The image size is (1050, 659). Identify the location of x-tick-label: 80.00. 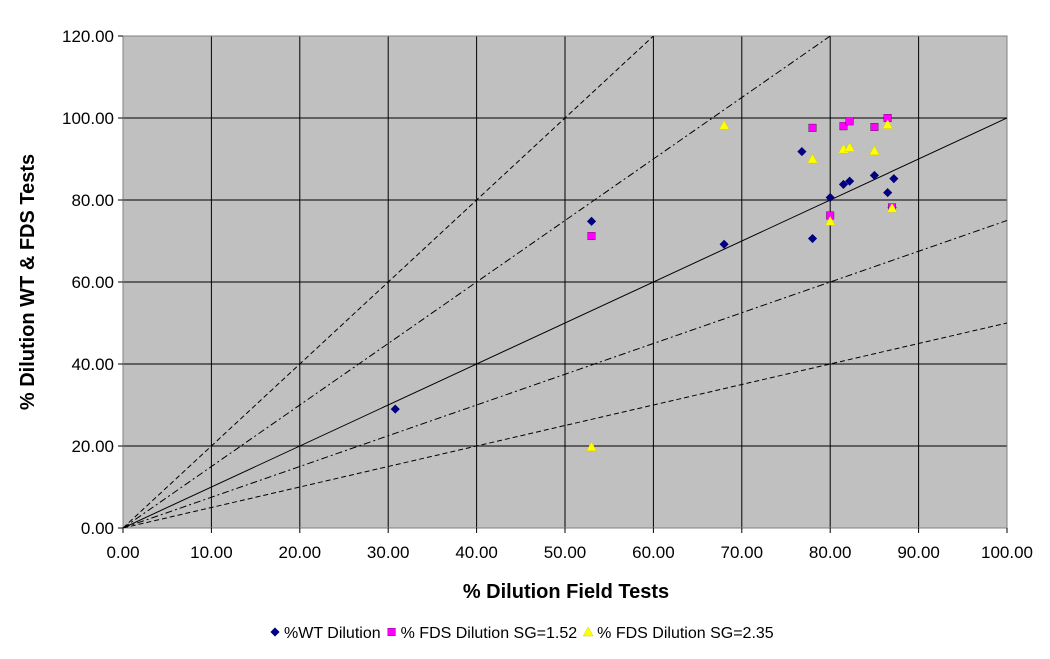
(830, 552).